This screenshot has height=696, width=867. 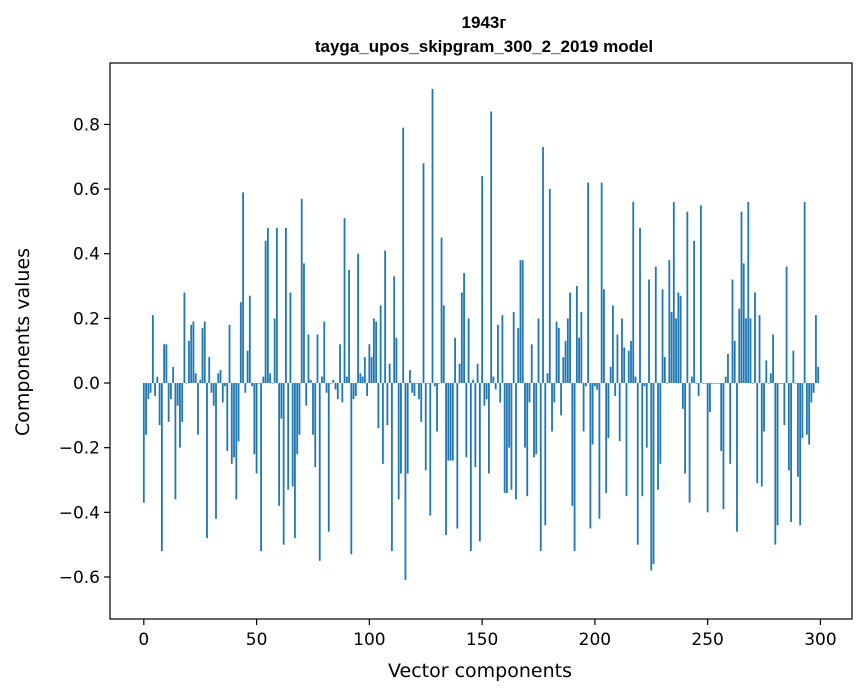 What do you see at coordinates (480, 671) in the screenshot?
I see `x-axis-label: Vector components` at bounding box center [480, 671].